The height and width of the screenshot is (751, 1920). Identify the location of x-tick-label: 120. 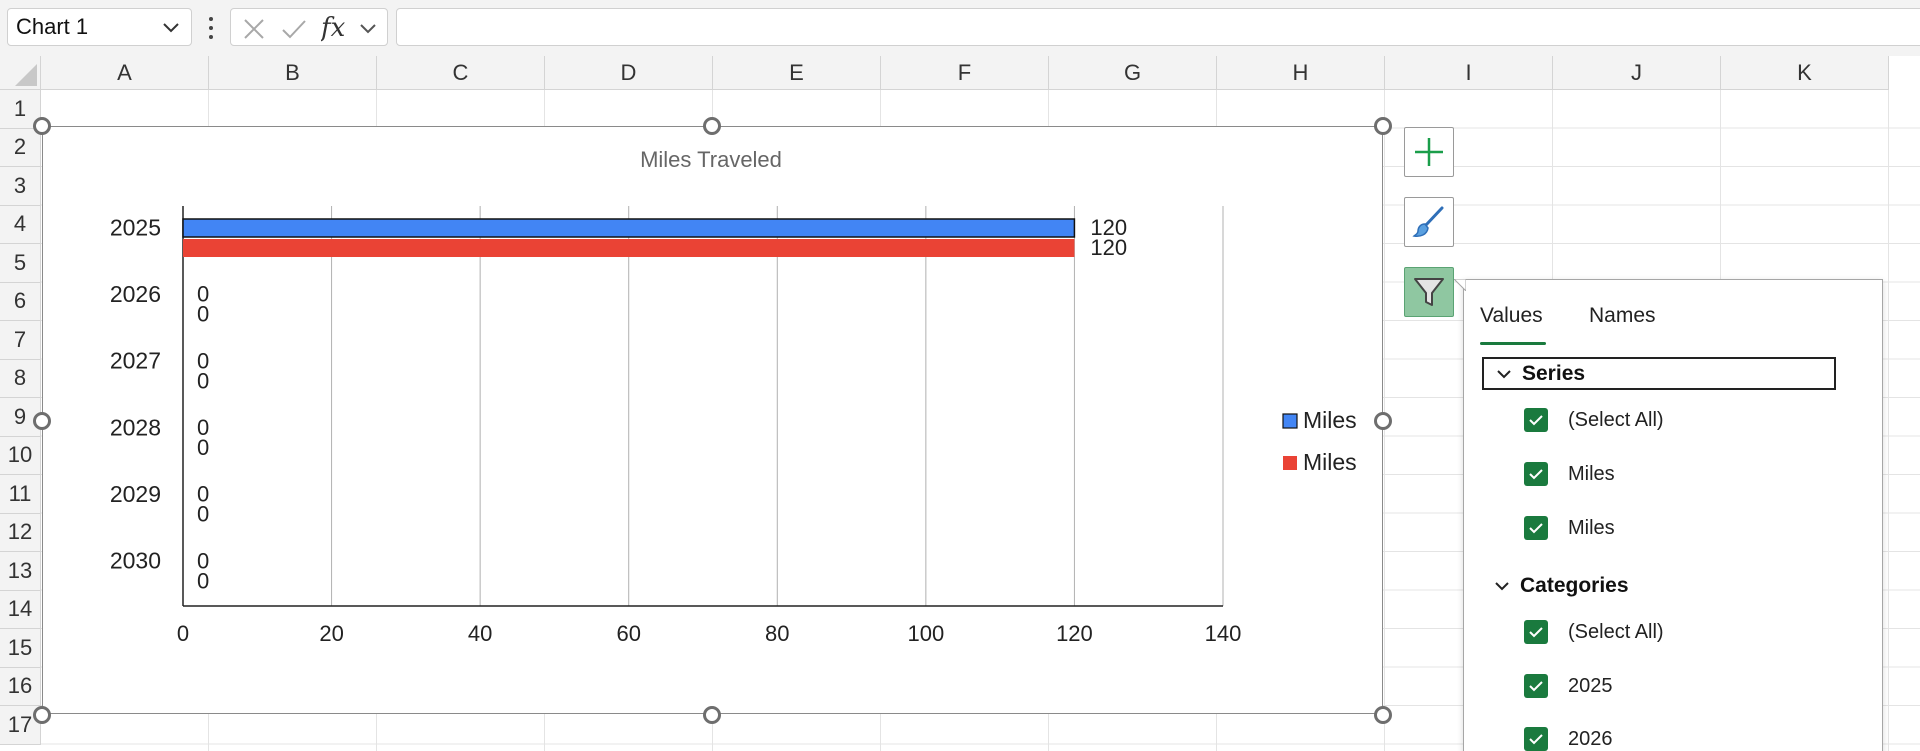
(1074, 633).